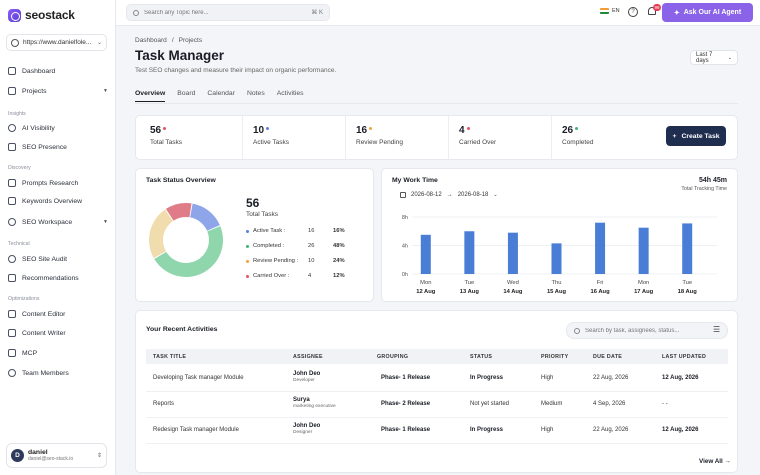  What do you see at coordinates (600, 283) in the screenshot?
I see `x-tick-day: Fri` at bounding box center [600, 283].